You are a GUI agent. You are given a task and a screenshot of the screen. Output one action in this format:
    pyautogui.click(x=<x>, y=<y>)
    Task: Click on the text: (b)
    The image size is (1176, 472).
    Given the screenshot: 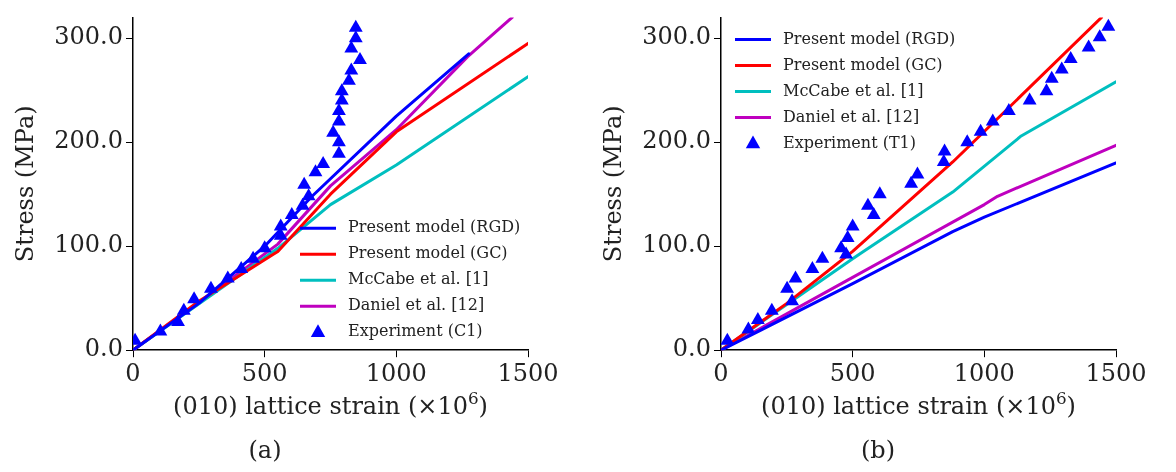 What is the action you would take?
    pyautogui.click(x=878, y=450)
    